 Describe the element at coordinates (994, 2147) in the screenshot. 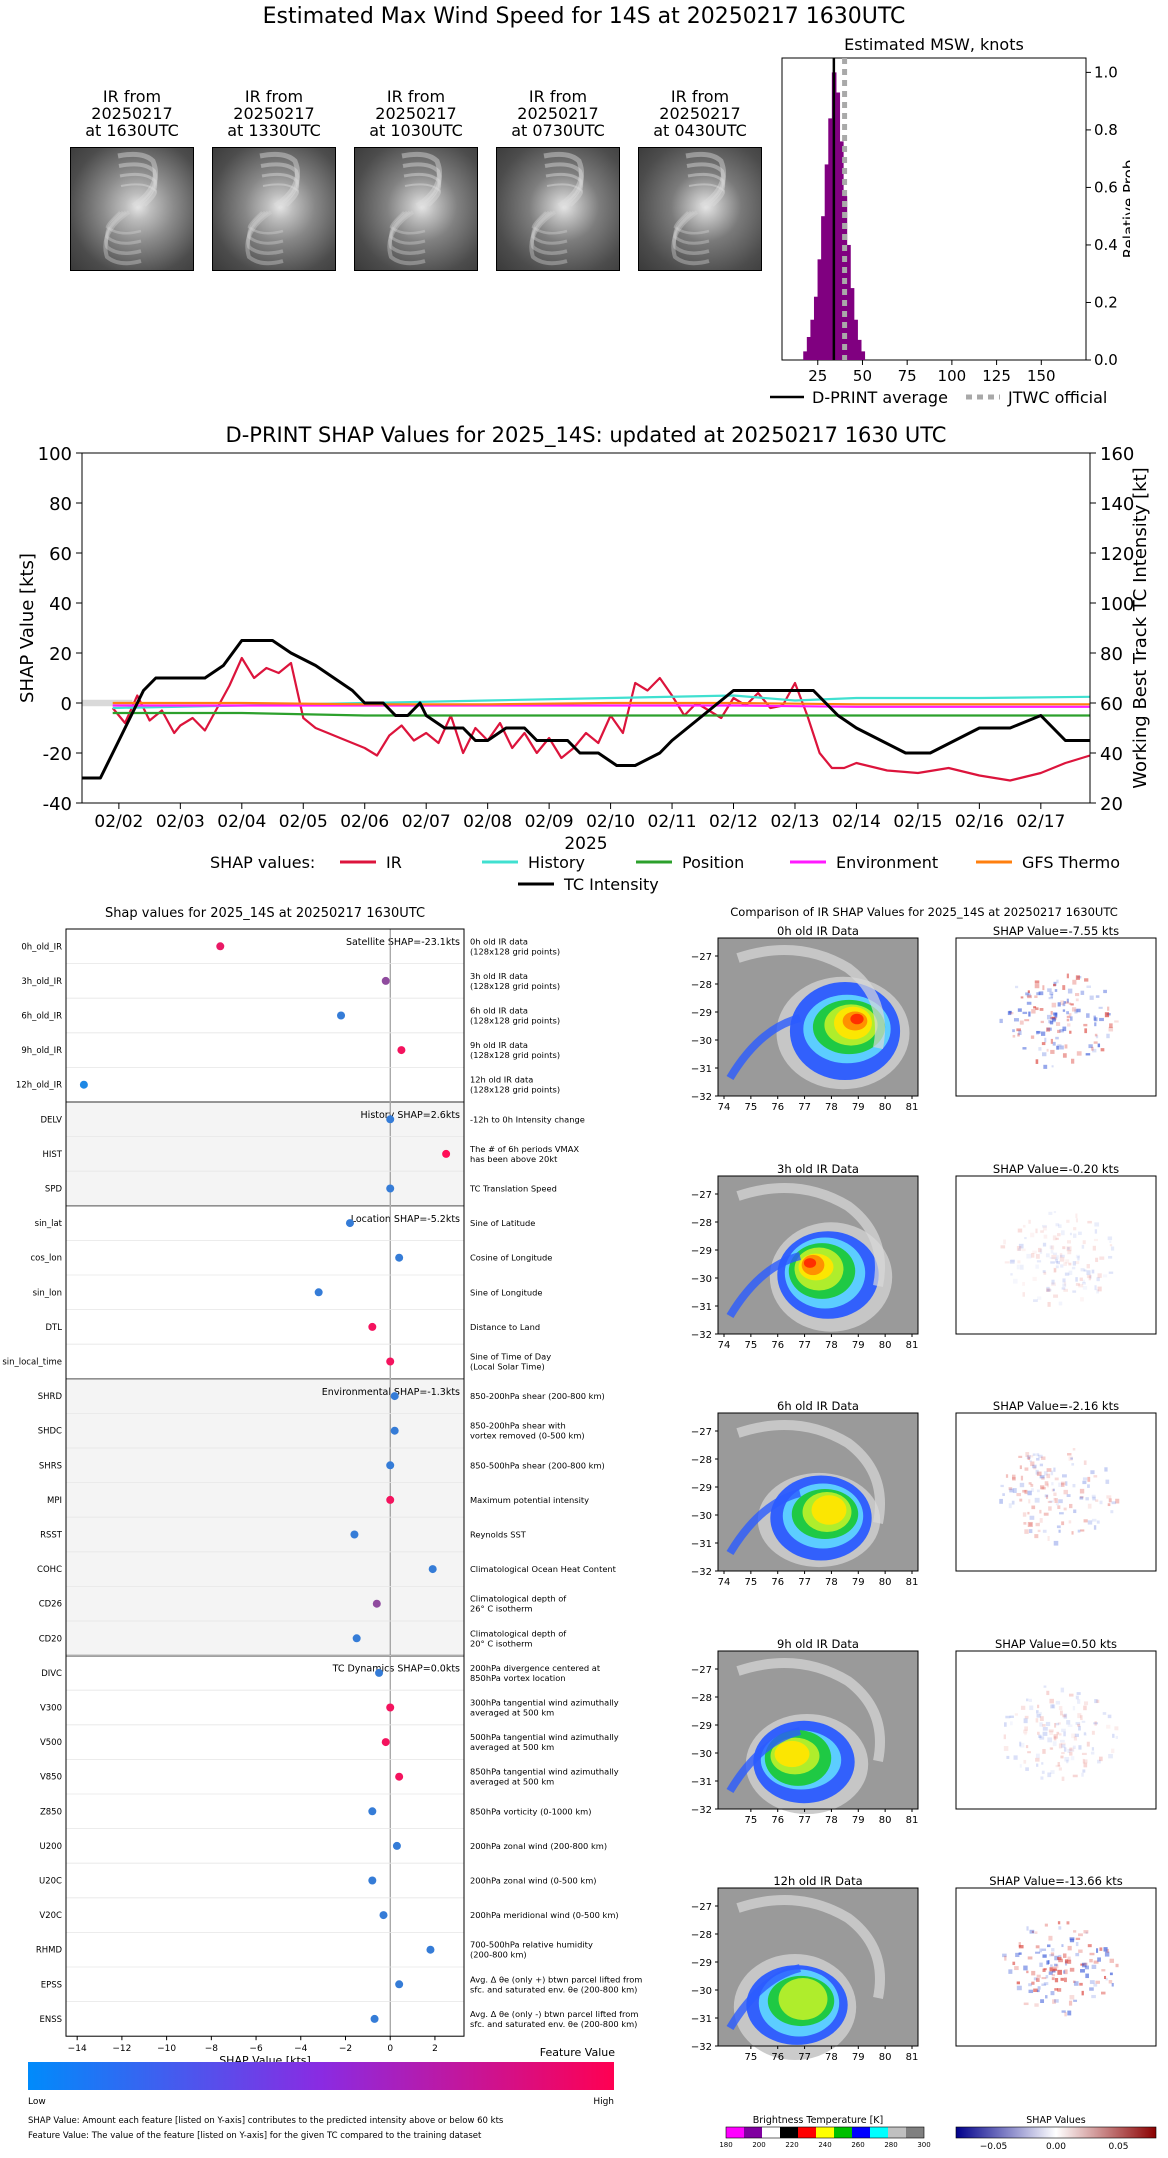

I see `shap-cb-tick-label: −0.05` at that location.